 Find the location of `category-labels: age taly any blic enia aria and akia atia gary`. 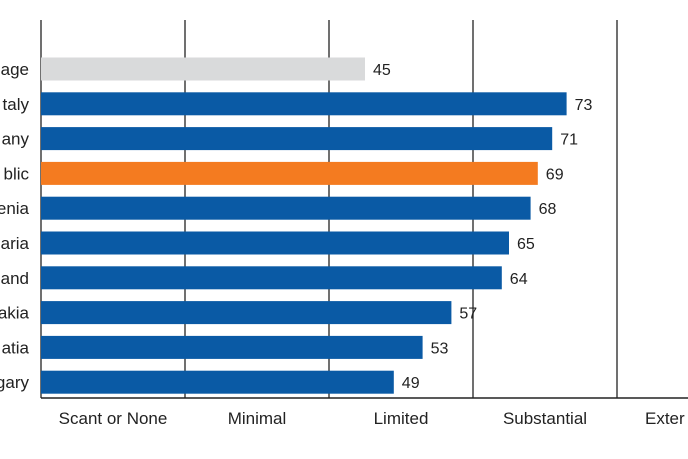

category-labels: age taly any blic enia aria and akia atia gary is located at coordinates (15, 226).